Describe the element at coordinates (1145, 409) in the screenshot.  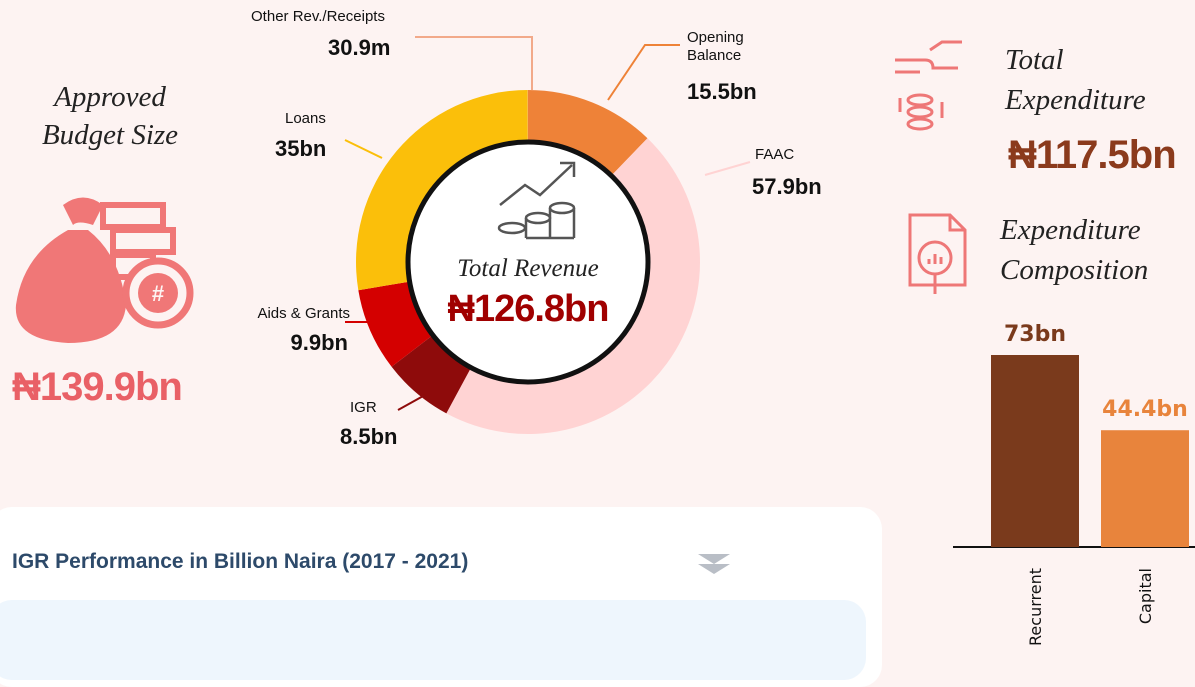
I see `bar-value: 44.4bn` at that location.